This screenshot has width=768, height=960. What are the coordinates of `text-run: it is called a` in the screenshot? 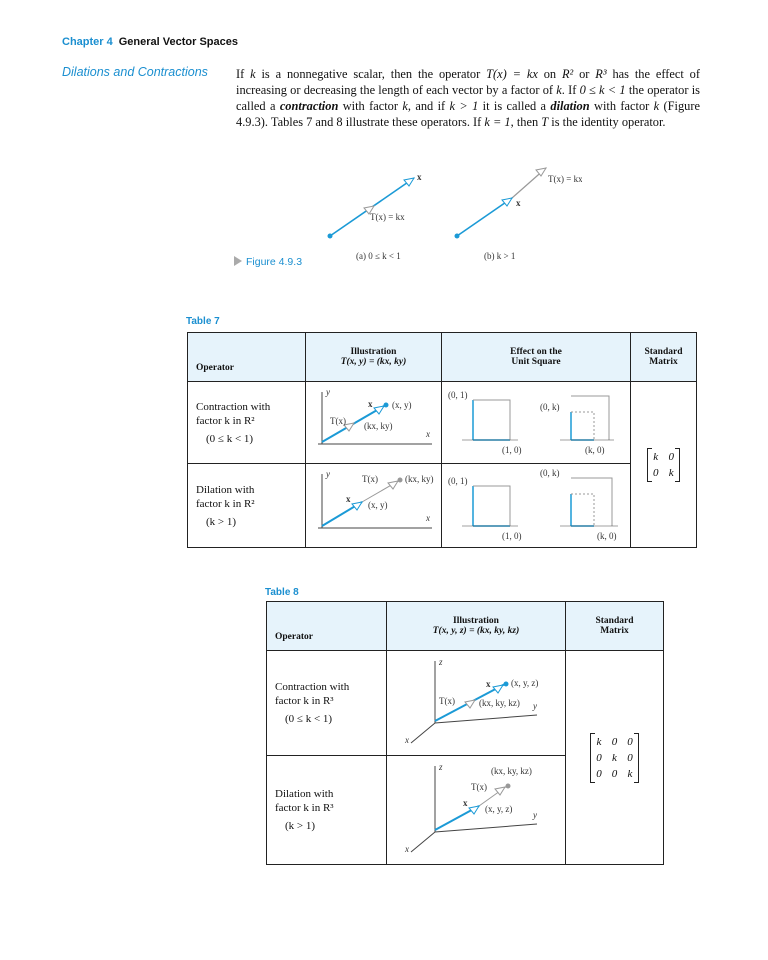 It's located at (514, 106).